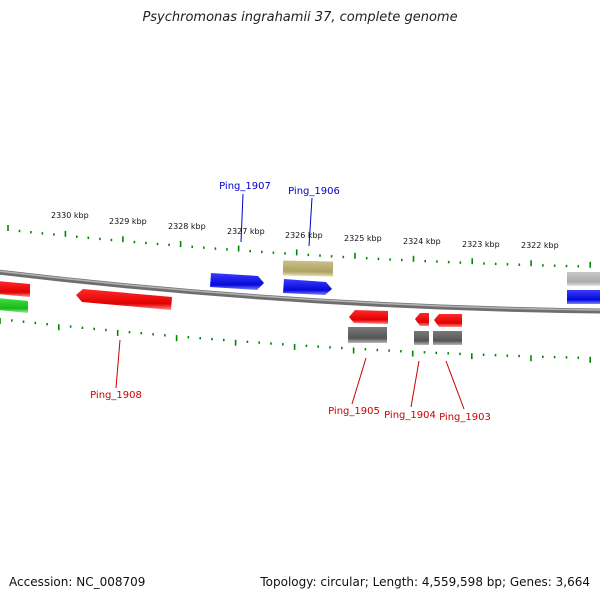 The width and height of the screenshot is (600, 600). Describe the element at coordinates (465, 417) in the screenshot. I see `gene-label-ping-1903: Ping_1903` at that location.